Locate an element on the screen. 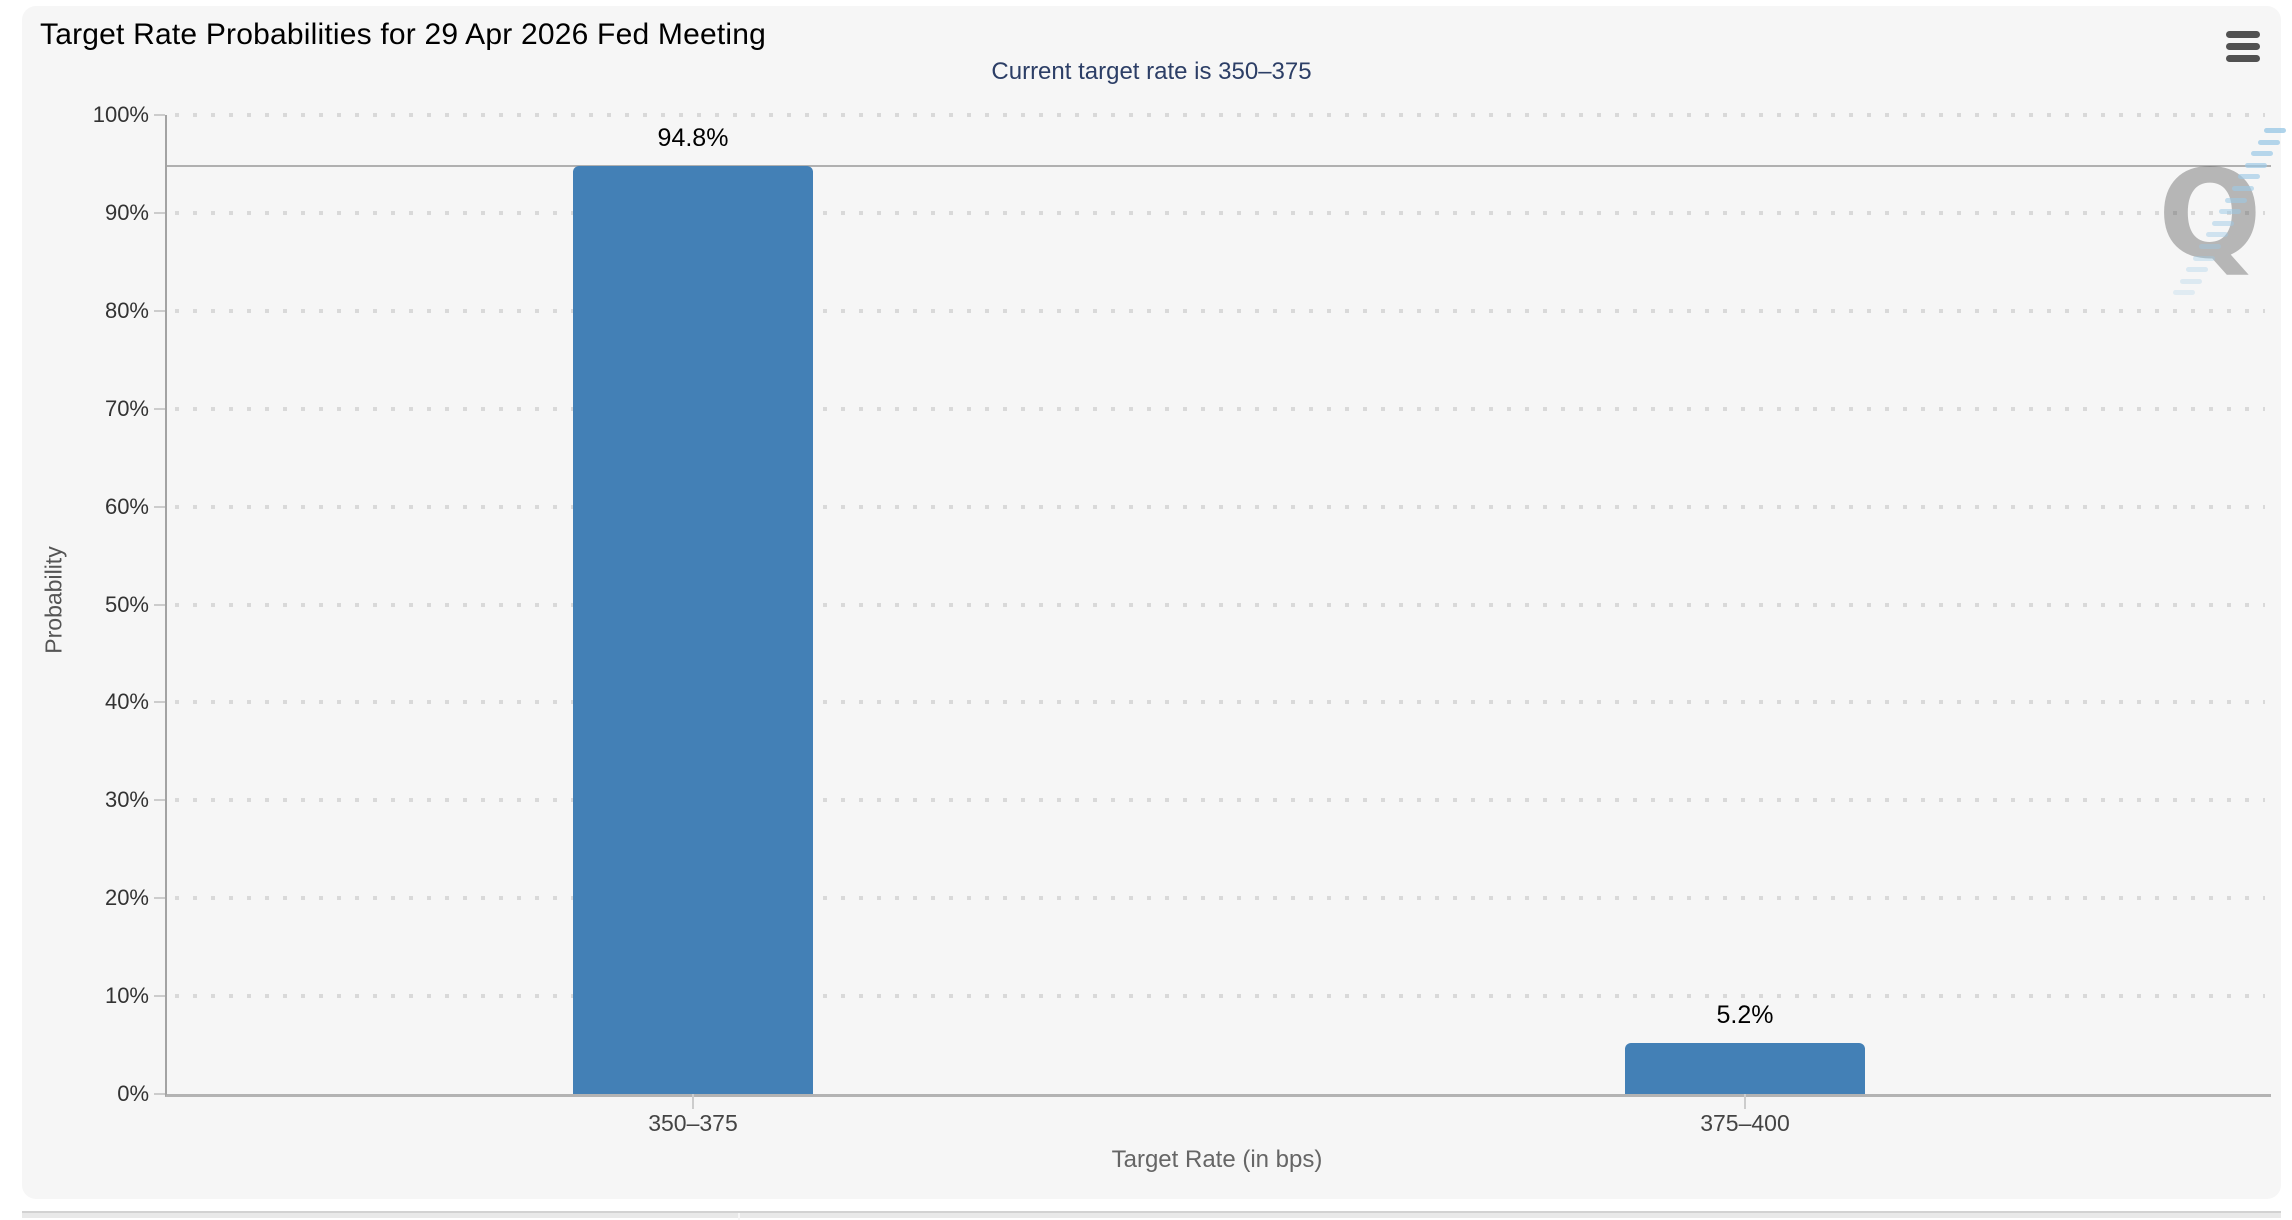 The height and width of the screenshot is (1220, 2292). bar-value-label: 5.2% is located at coordinates (1745, 1015).